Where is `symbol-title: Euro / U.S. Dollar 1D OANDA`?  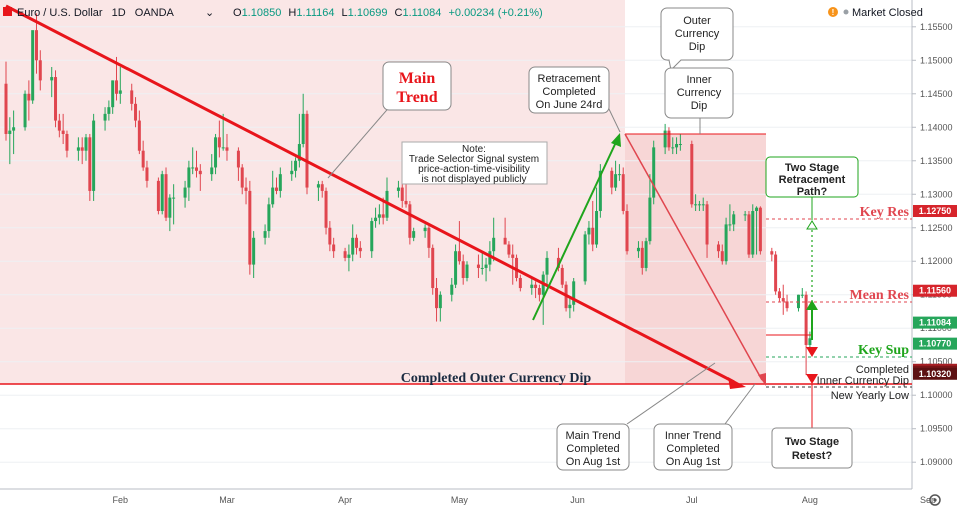 symbol-title: Euro / U.S. Dollar 1D OANDA is located at coordinates (96, 13).